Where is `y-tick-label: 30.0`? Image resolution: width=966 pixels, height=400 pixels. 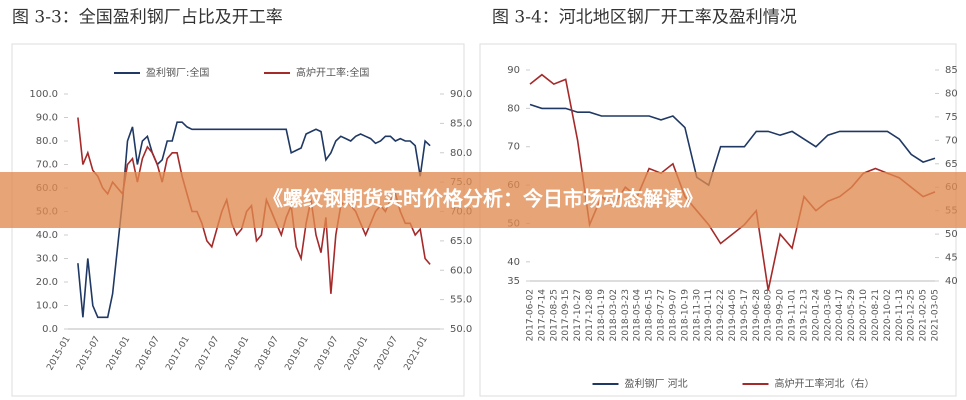 y-tick-label: 30.0 is located at coordinates (47, 259).